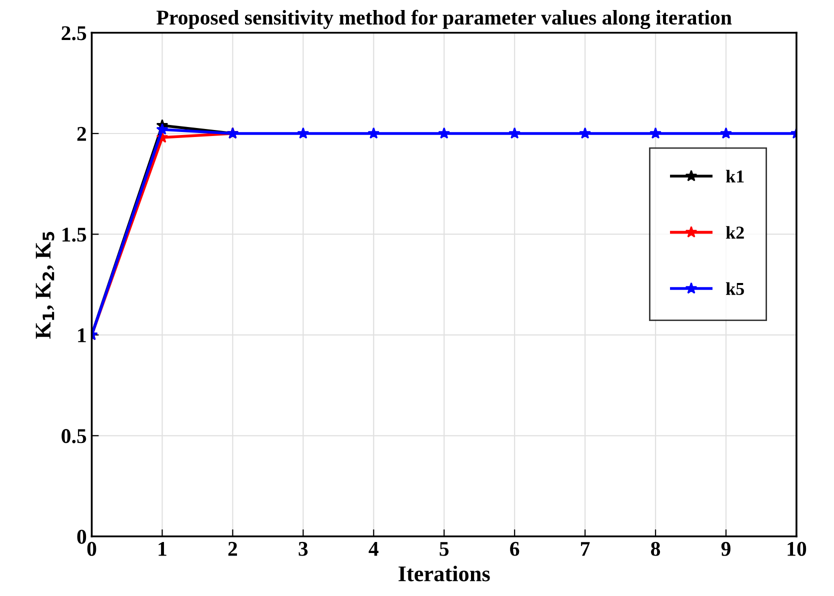  Describe the element at coordinates (585, 549) in the screenshot. I see `x-tick-label: 7` at that location.